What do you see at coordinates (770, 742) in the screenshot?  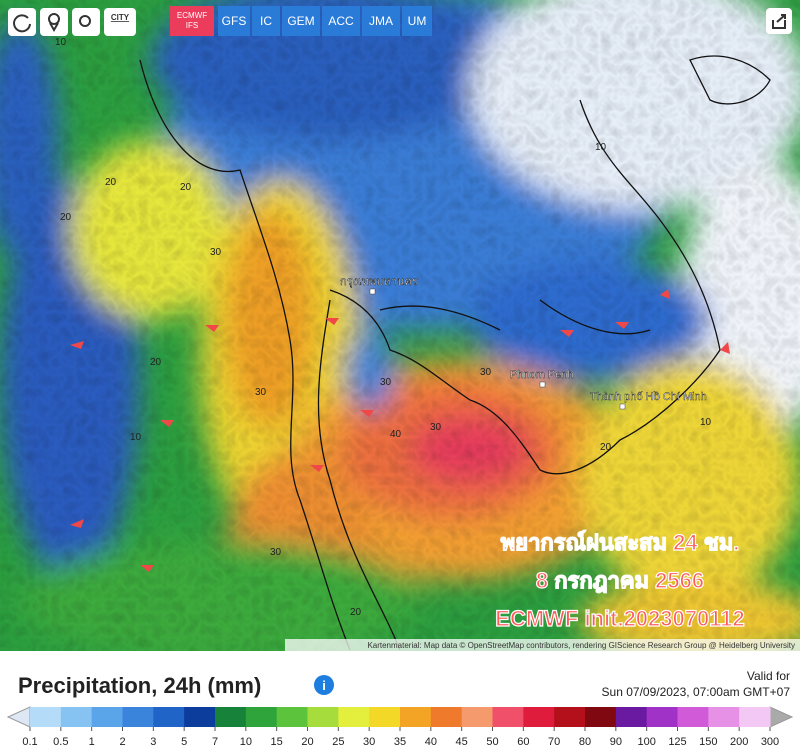 I see `scale-label: 300` at bounding box center [770, 742].